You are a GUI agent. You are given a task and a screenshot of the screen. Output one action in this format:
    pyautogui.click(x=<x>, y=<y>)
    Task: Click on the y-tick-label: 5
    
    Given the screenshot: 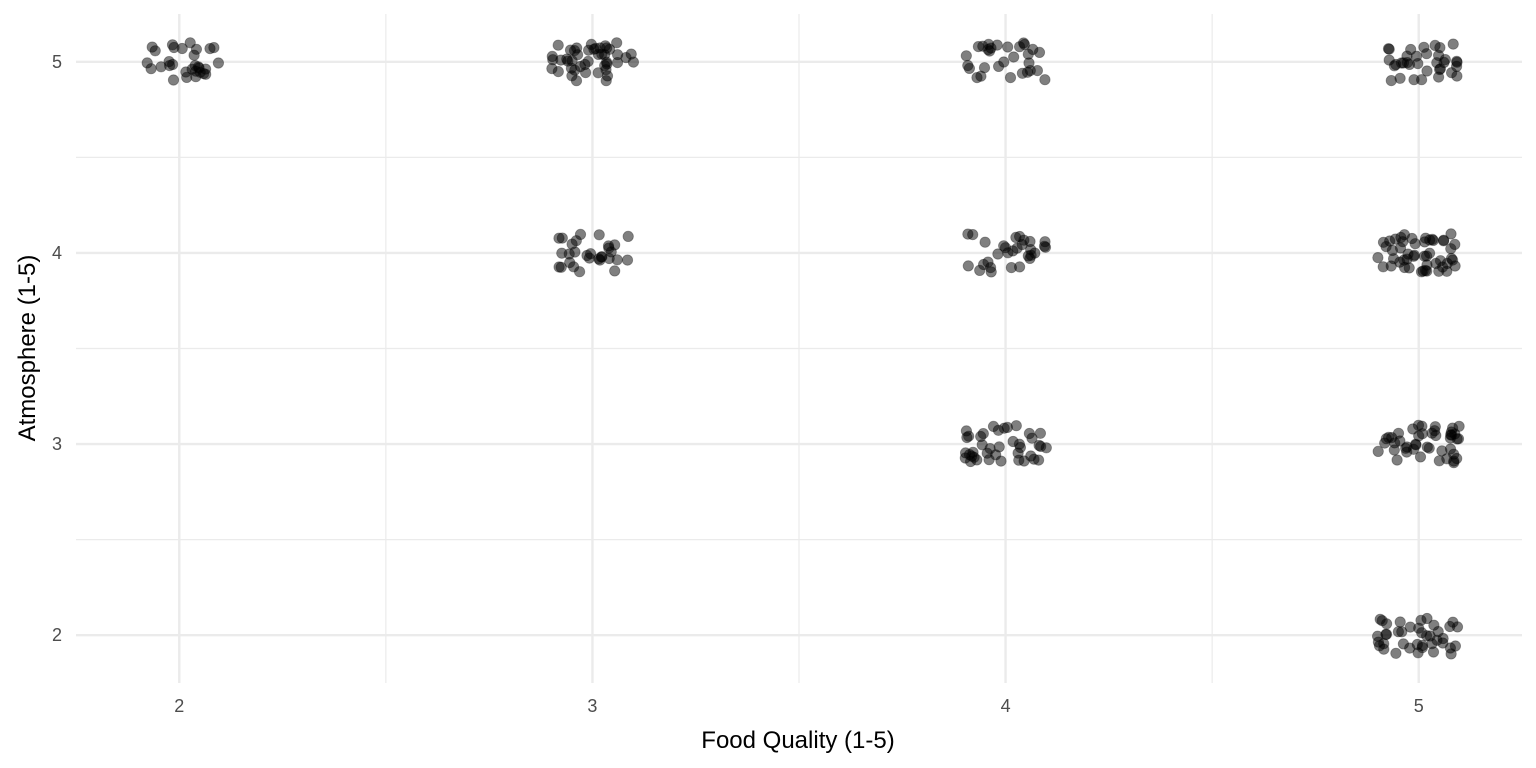 What is the action you would take?
    pyautogui.click(x=57, y=62)
    